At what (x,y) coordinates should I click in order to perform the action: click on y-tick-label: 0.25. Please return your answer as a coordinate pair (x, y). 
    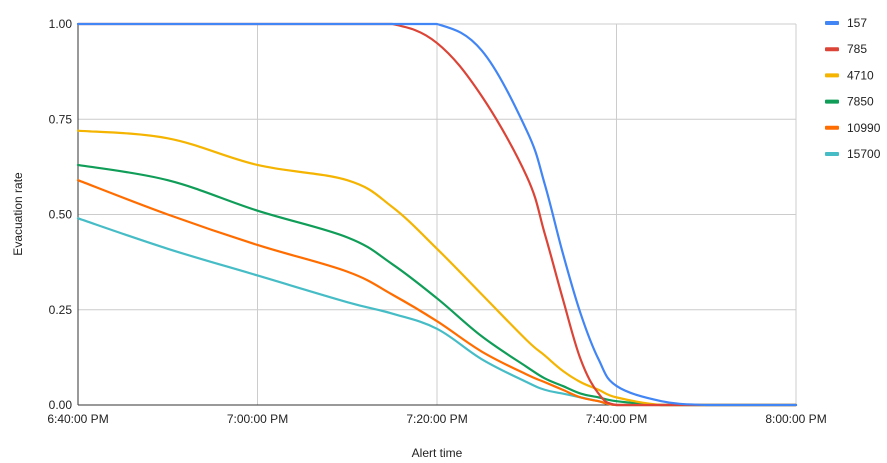
    Looking at the image, I should click on (61, 310).